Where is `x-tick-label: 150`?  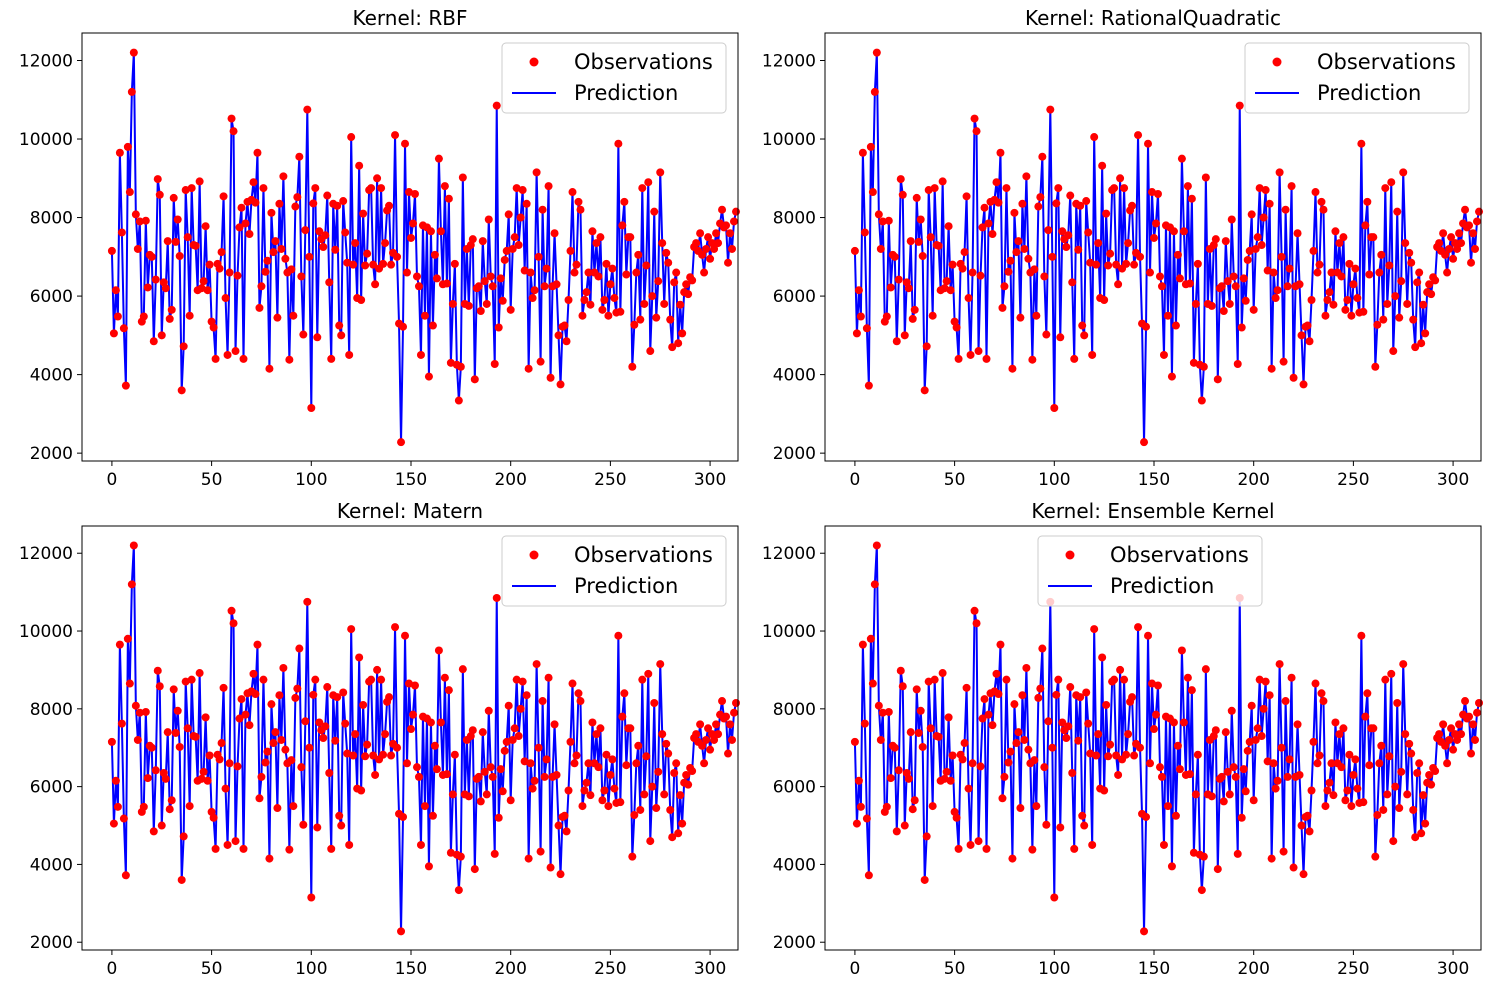 x-tick-label: 150 is located at coordinates (1154, 969).